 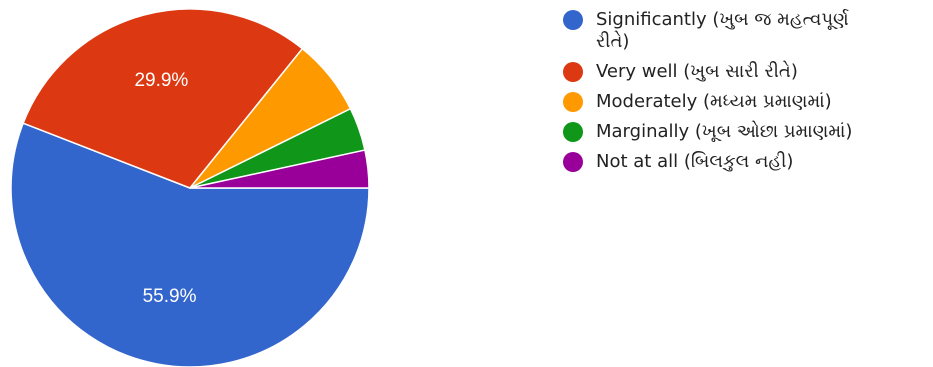 I want to click on legend-item-3: Marginally (ખૂબ ઓછા પ્રમાણમાં), so click(x=707, y=131).